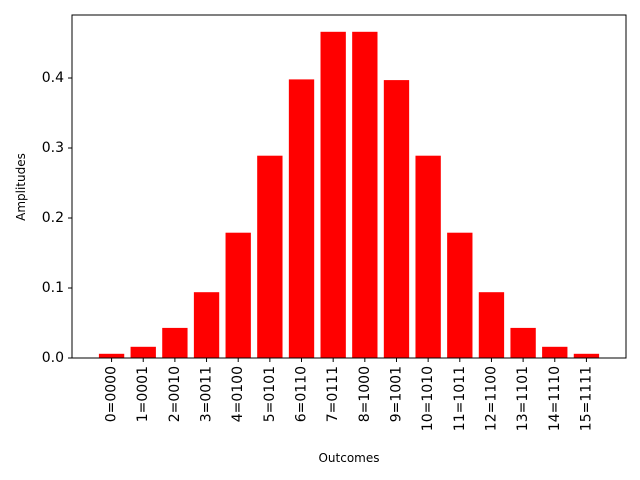  I want to click on y-axis-ticks: 0.0 0.1 0.2 0.3 0.4, so click(57, 218).